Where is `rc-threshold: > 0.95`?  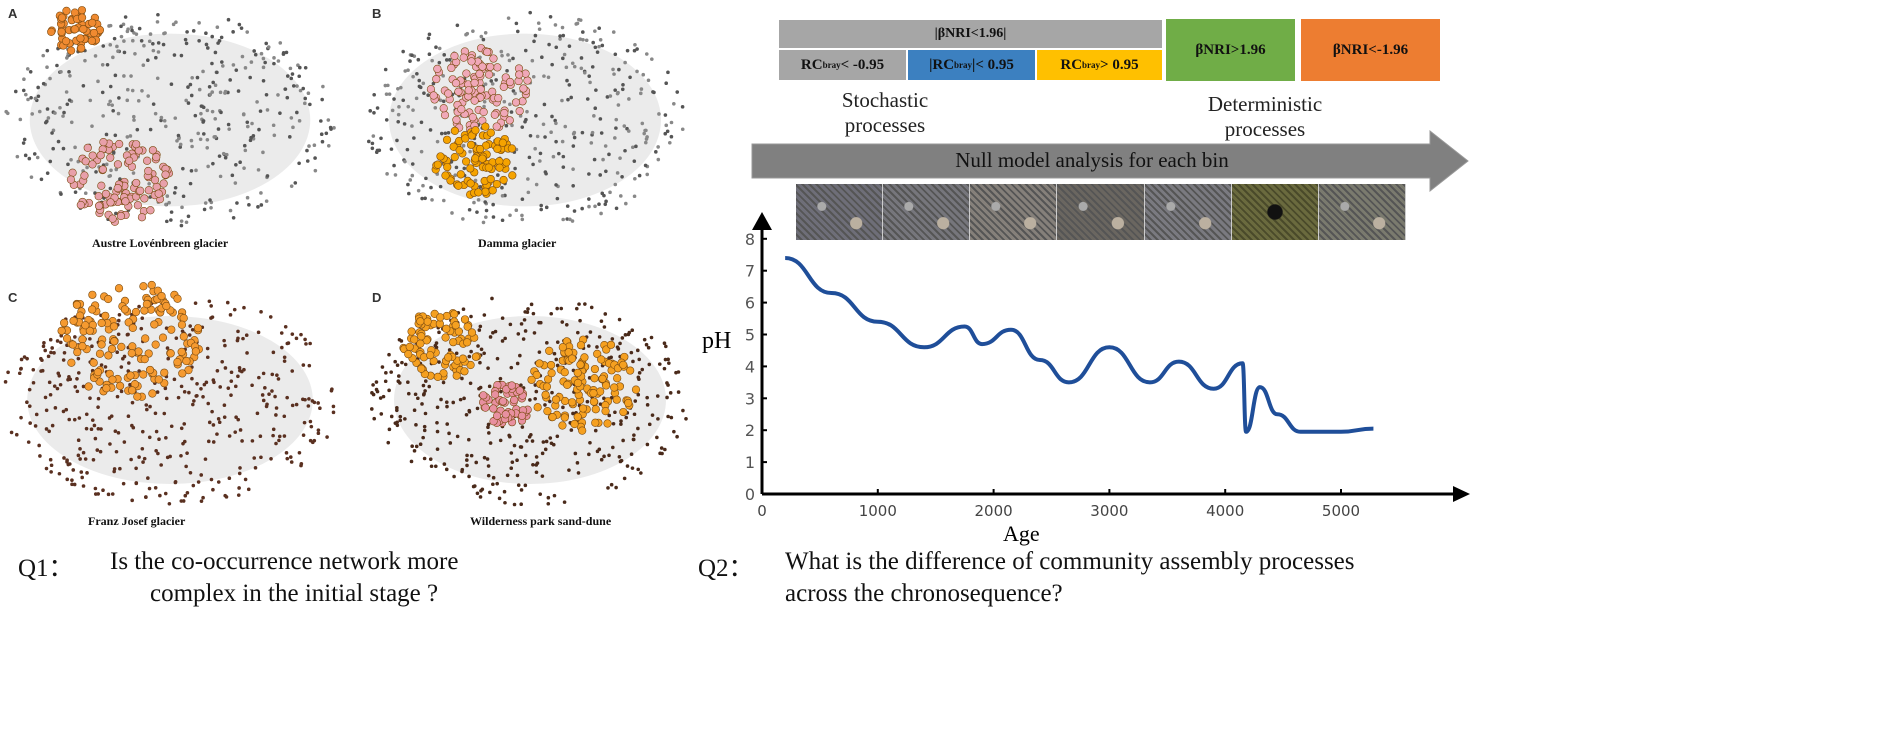
rc-threshold: > 0.95 is located at coordinates (1119, 64).